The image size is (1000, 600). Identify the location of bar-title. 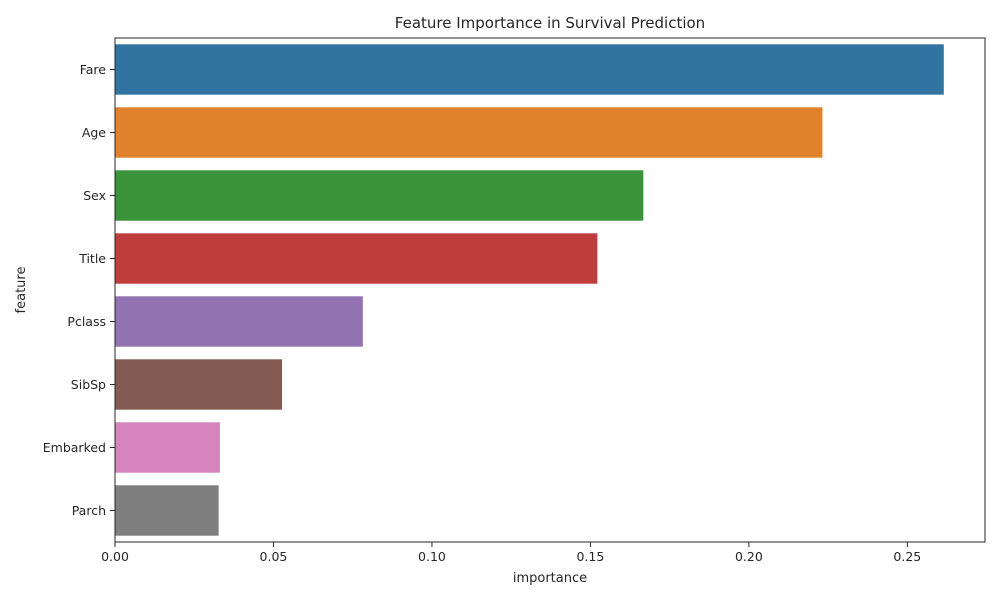
(356, 258).